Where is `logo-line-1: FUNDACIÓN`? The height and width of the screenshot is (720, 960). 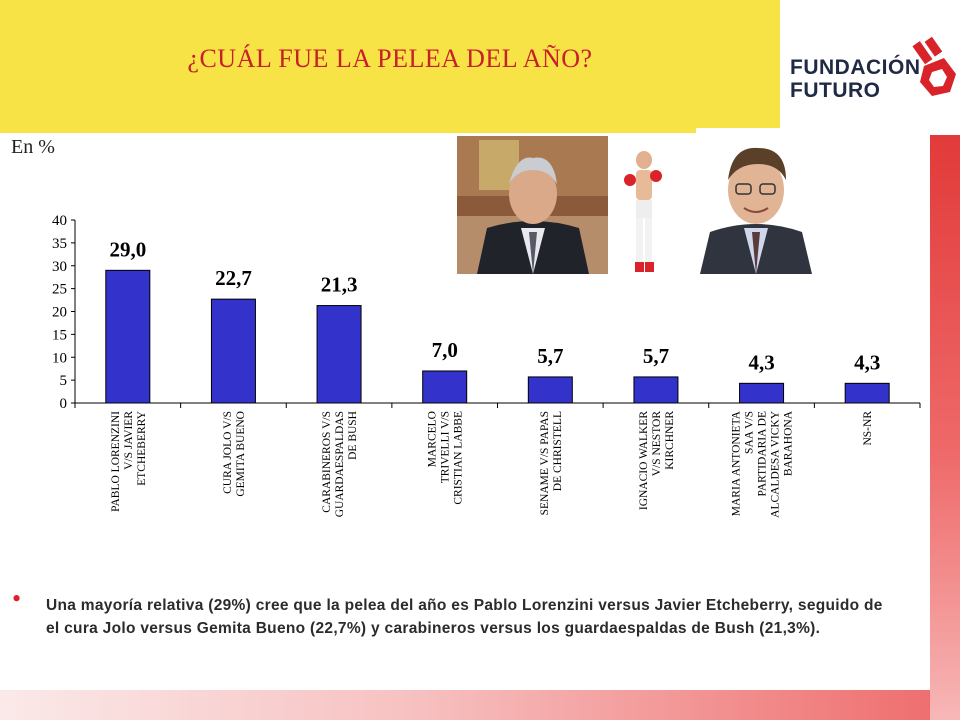 logo-line-1: FUNDACIÓN is located at coordinates (855, 67).